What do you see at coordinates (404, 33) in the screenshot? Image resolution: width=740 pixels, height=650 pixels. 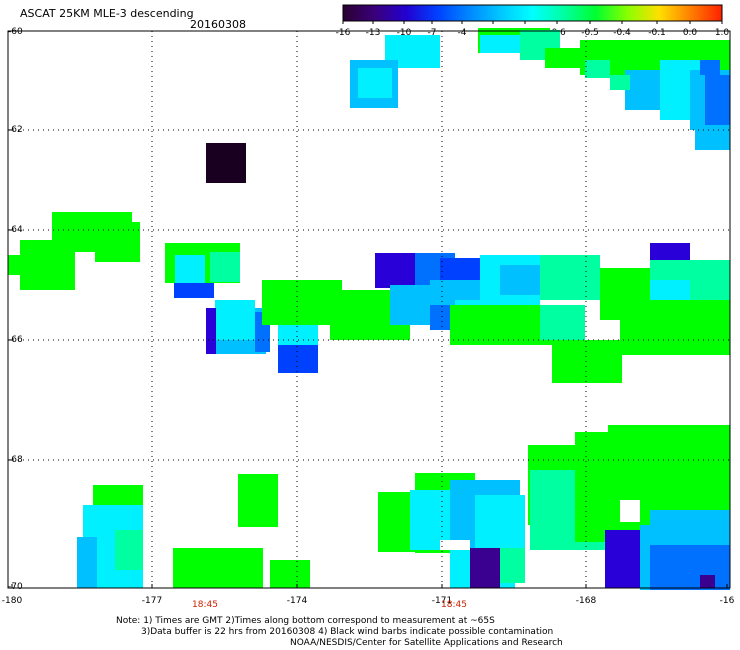 I see `colorbar-tick-label: -10` at bounding box center [404, 33].